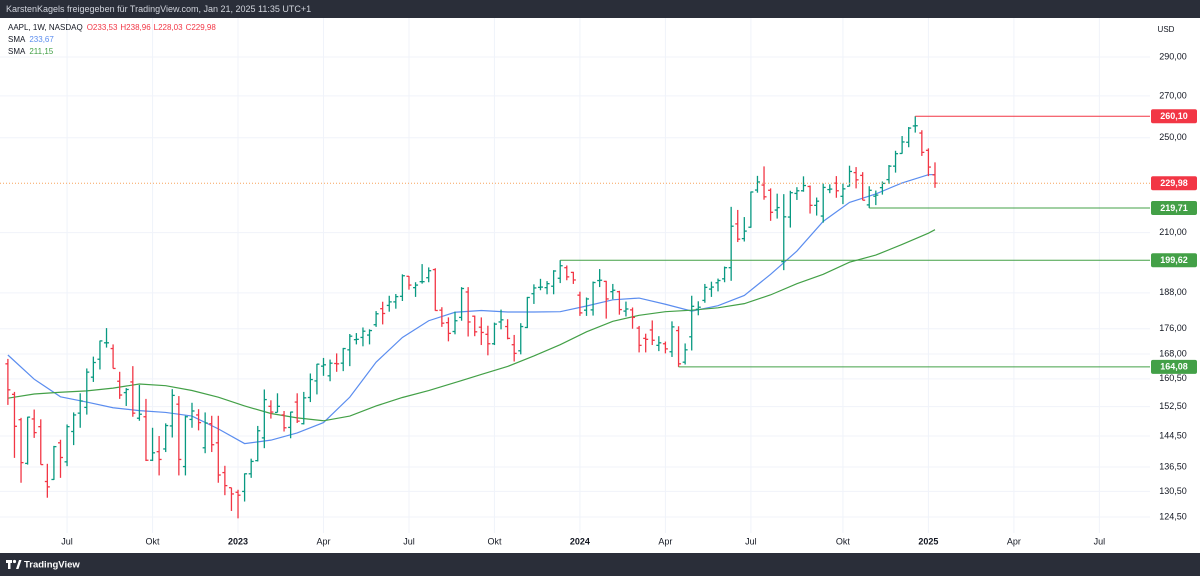  Describe the element at coordinates (1173, 516) in the screenshot. I see `y-tick-label: 124,50` at that location.